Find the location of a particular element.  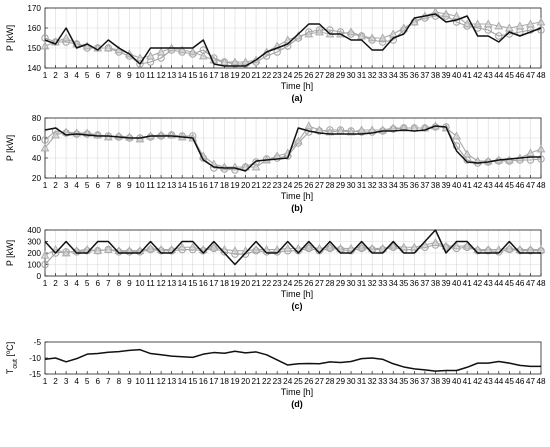

x-tick-label: 23 is located at coordinates (278, 185).